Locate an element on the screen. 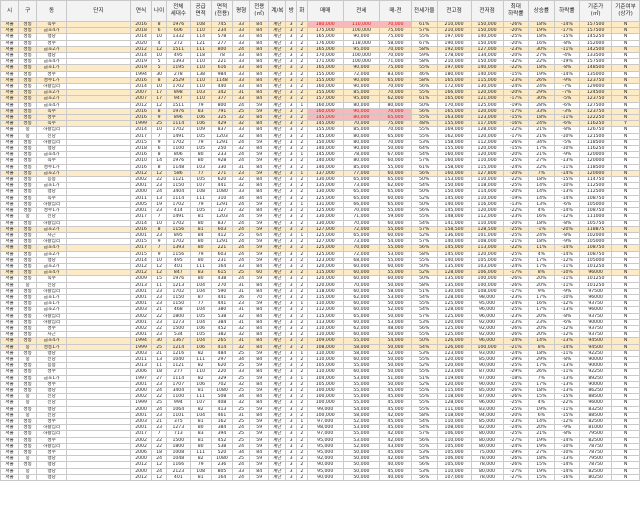 This screenshot has width=640, height=529. table-cell: 270 is located at coordinates (222, 285).